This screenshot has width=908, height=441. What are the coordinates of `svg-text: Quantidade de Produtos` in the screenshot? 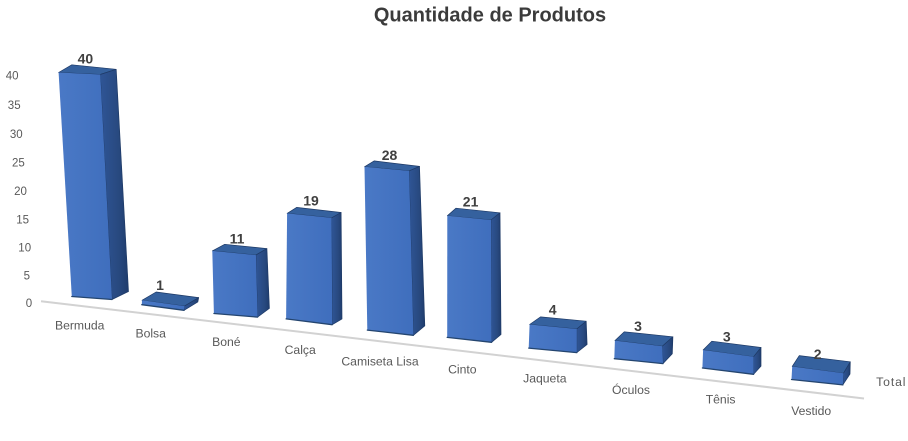 It's located at (490, 16).